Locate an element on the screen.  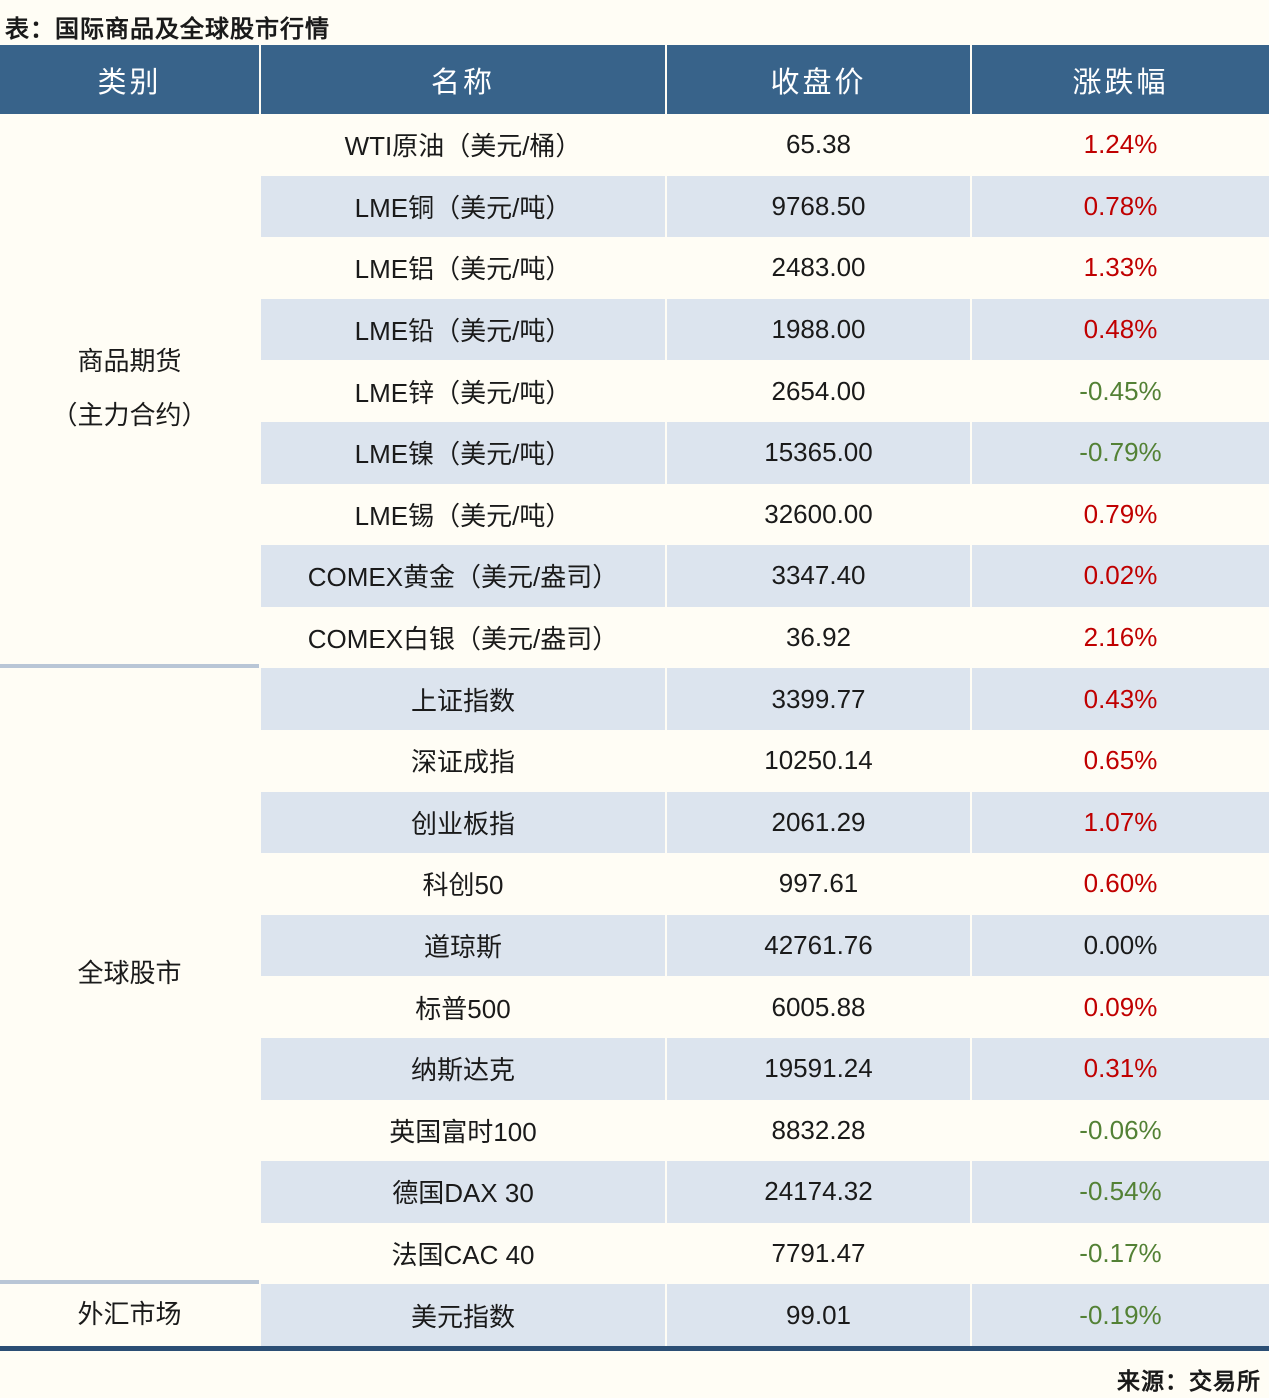
name-cell: LME镍（美元/吨） is located at coordinates (462, 452).